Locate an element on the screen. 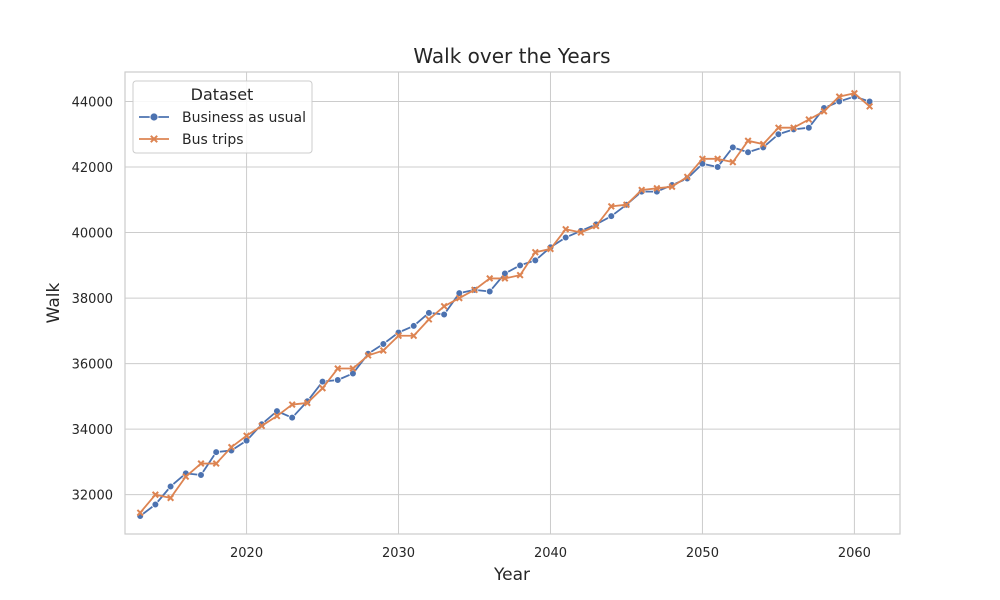 This screenshot has width=1000, height=600. x-tick-label: 2060 is located at coordinates (854, 553).